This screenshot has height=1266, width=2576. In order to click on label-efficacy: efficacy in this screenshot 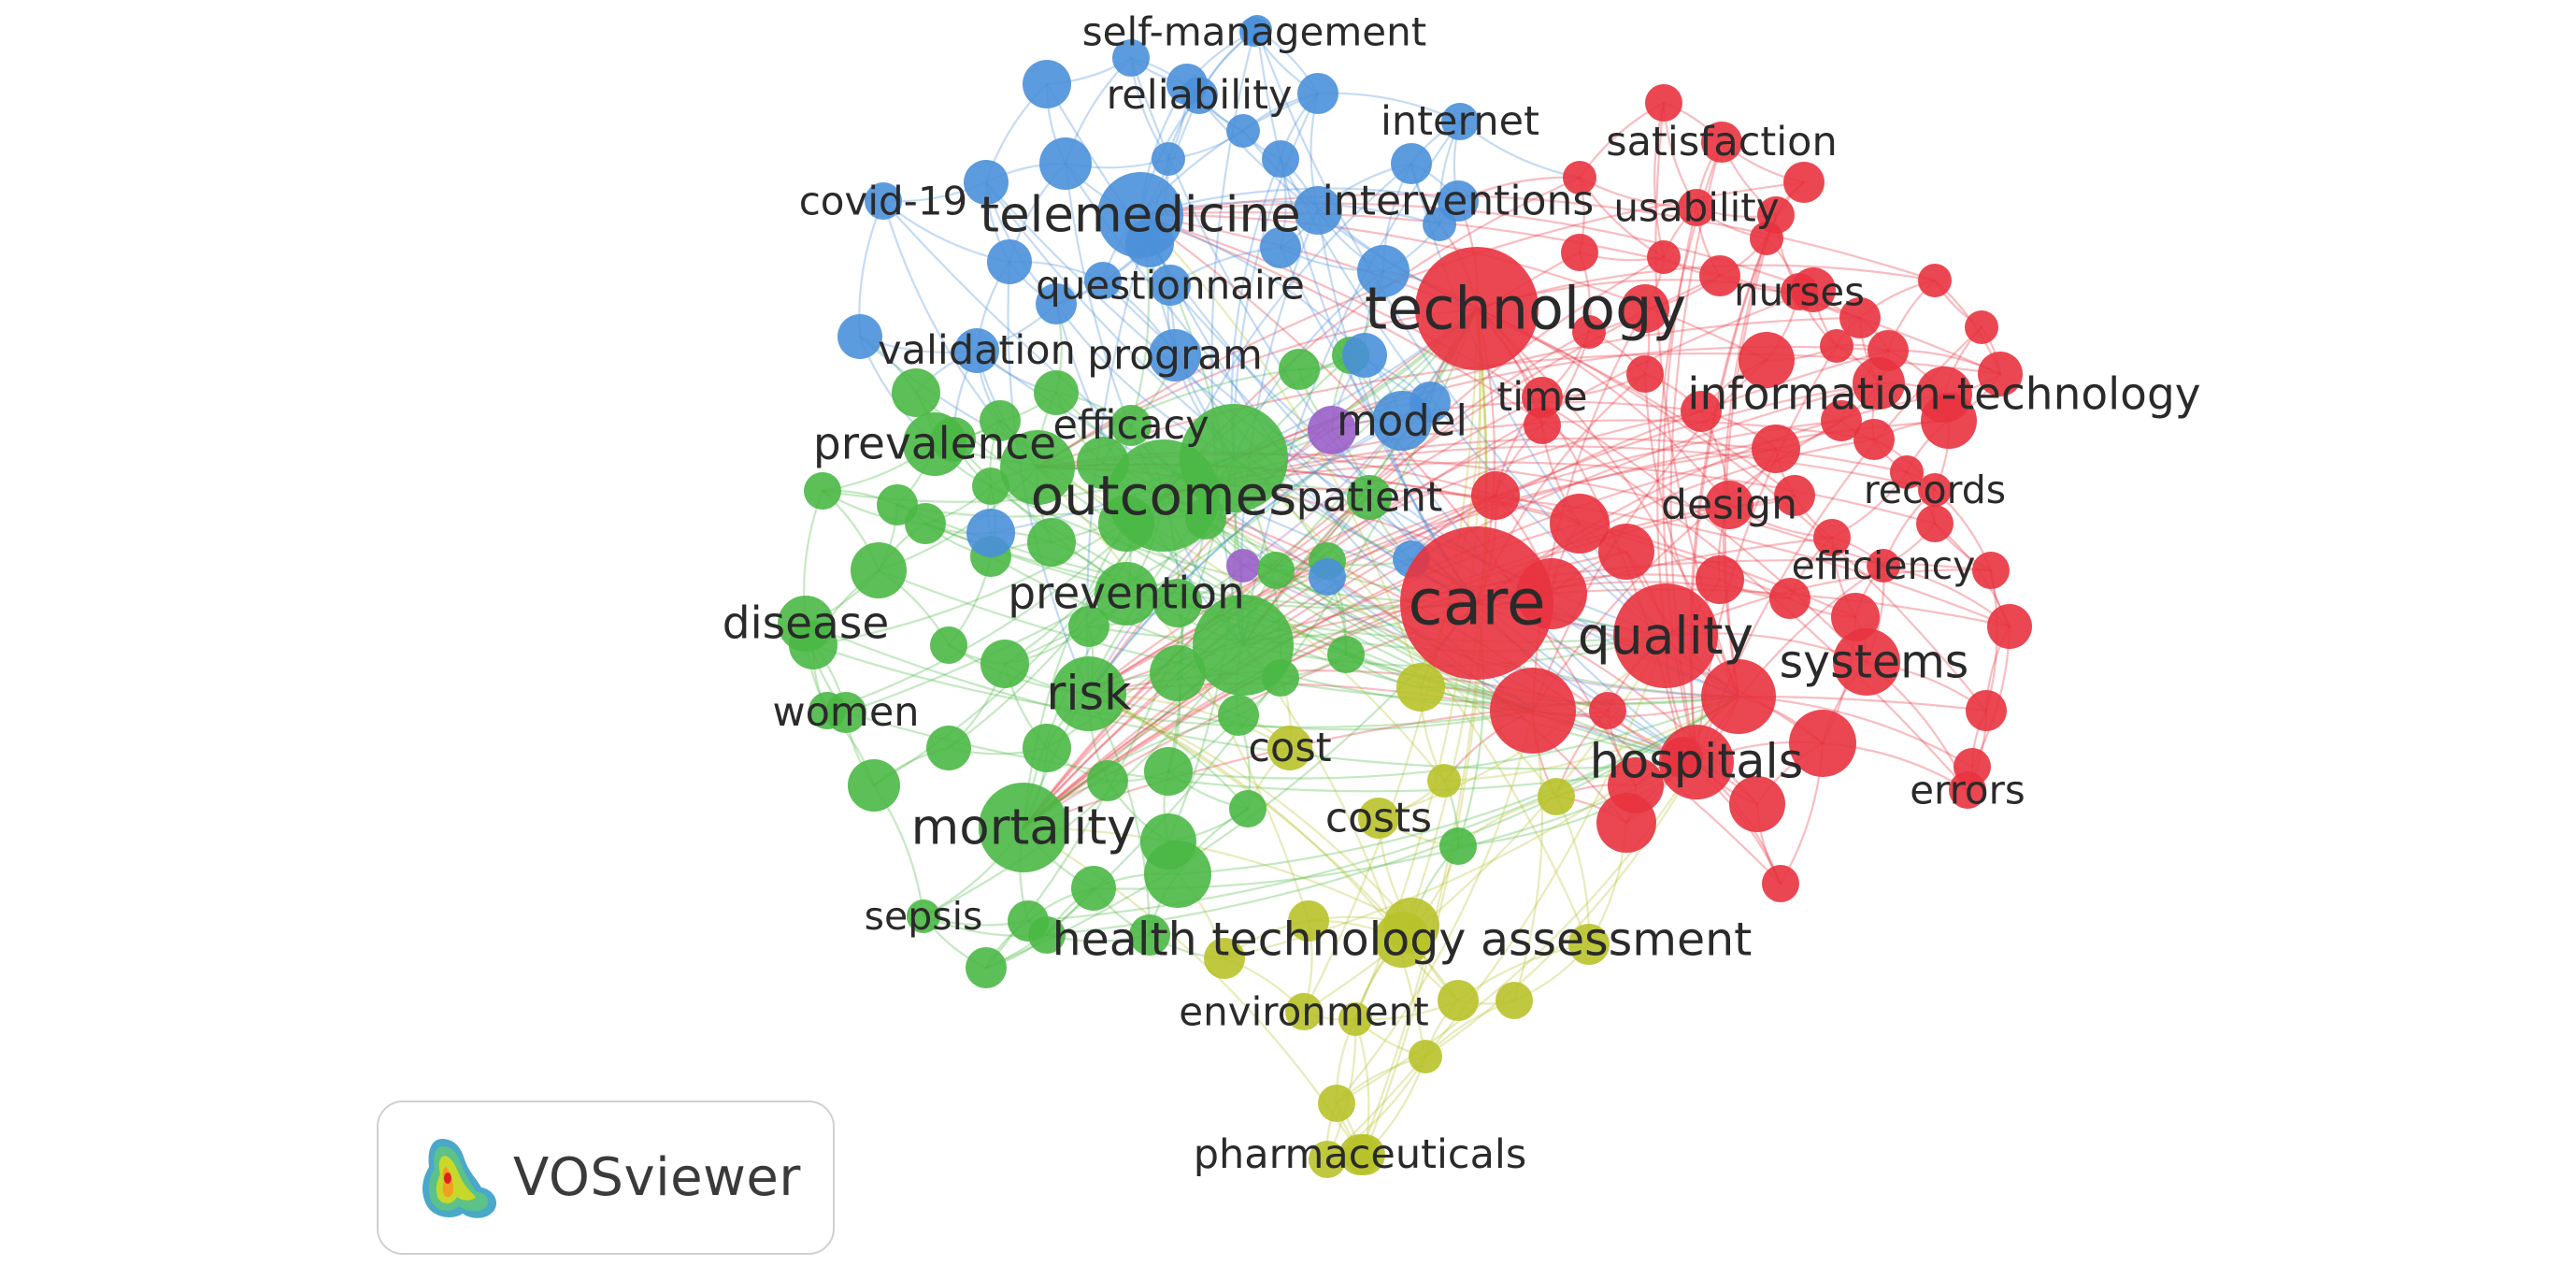, I will do `click(1130, 425)`.